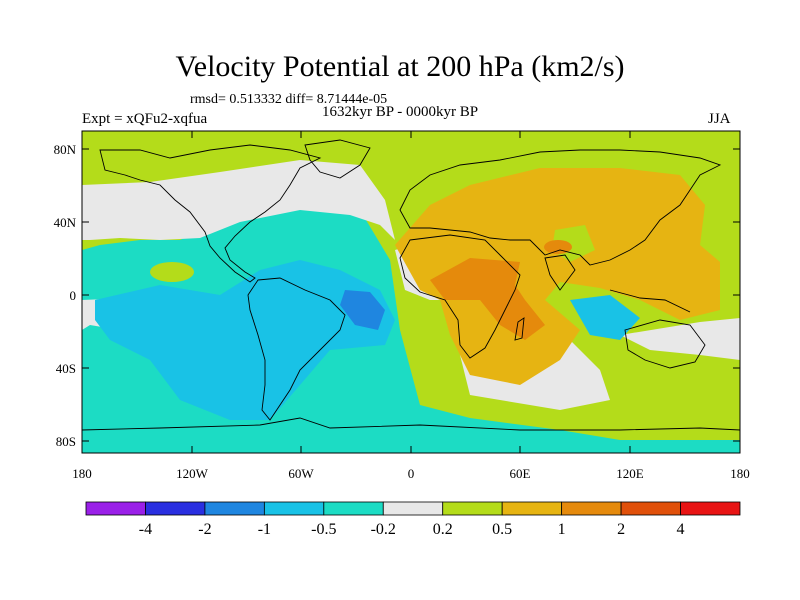 Image resolution: width=800 pixels, height=600 pixels. What do you see at coordinates (502, 529) in the screenshot?
I see `colorbar-label: 0.5` at bounding box center [502, 529].